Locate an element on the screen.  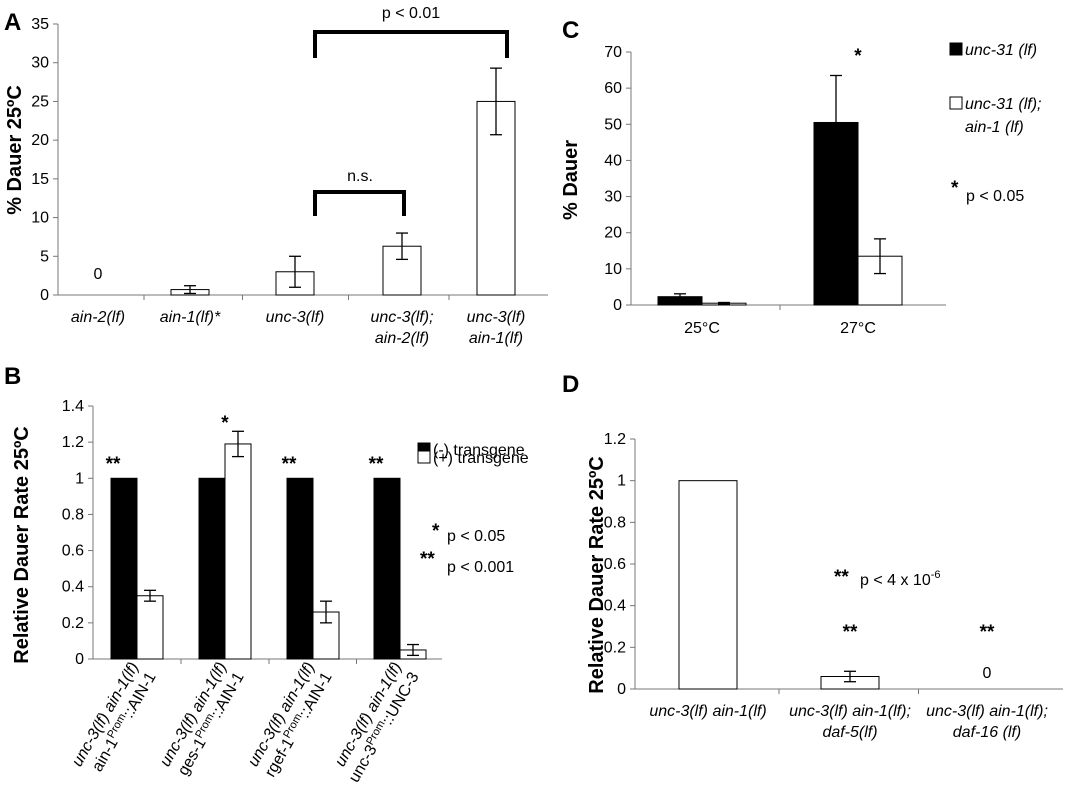
panel-b-y-axis-label: Relative Dauer Rate 25ºC is located at coordinates (22, 544).